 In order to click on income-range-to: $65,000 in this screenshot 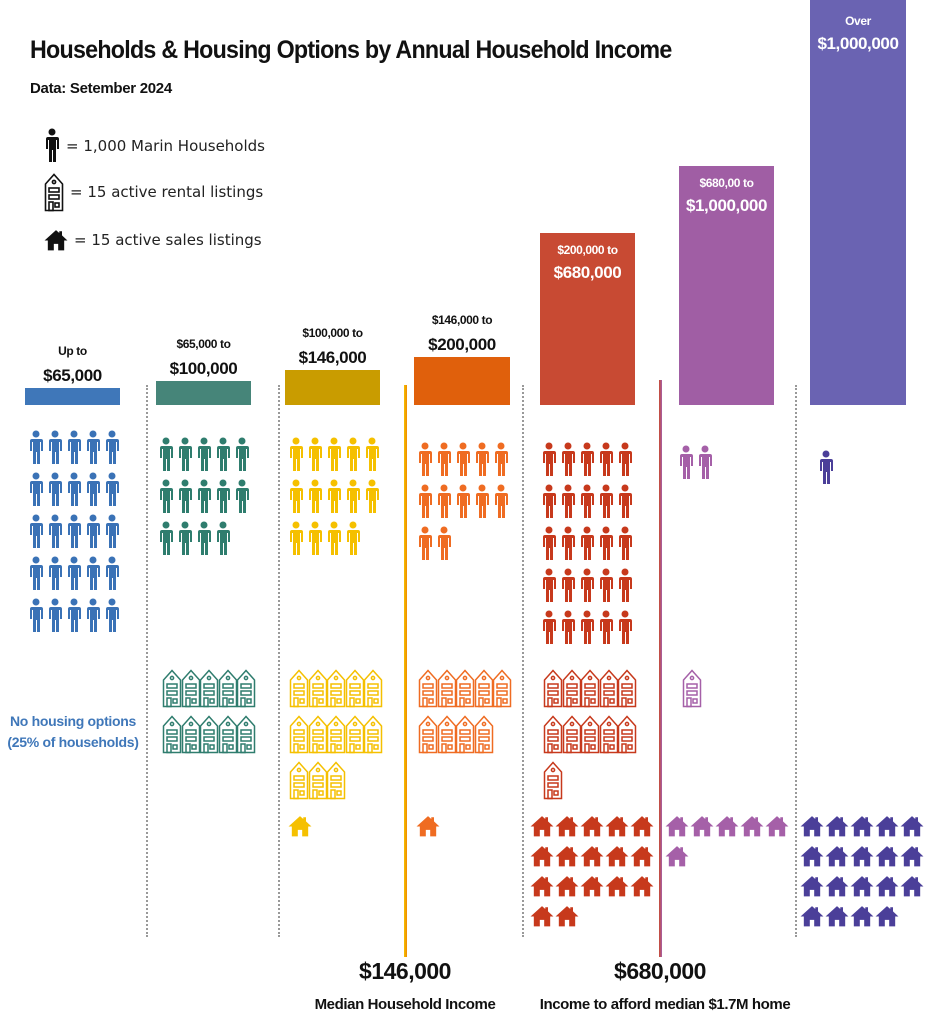, I will do `click(72, 375)`.